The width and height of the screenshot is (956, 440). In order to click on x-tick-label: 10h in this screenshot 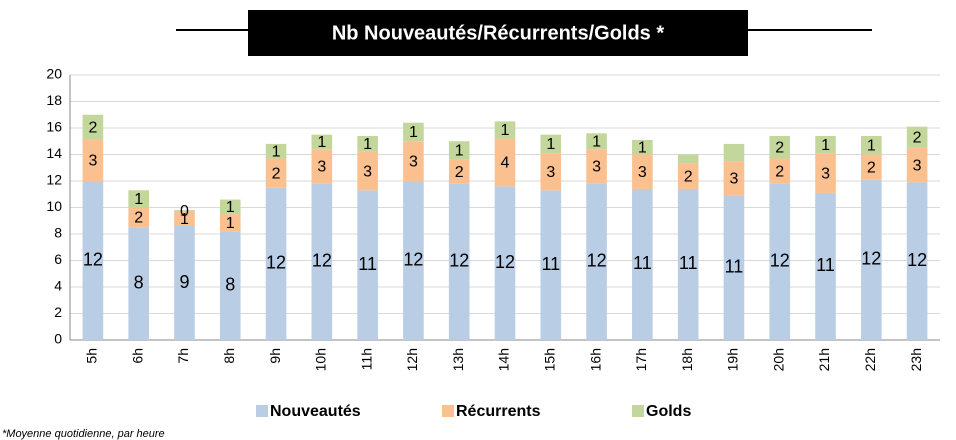, I will do `click(321, 359)`.